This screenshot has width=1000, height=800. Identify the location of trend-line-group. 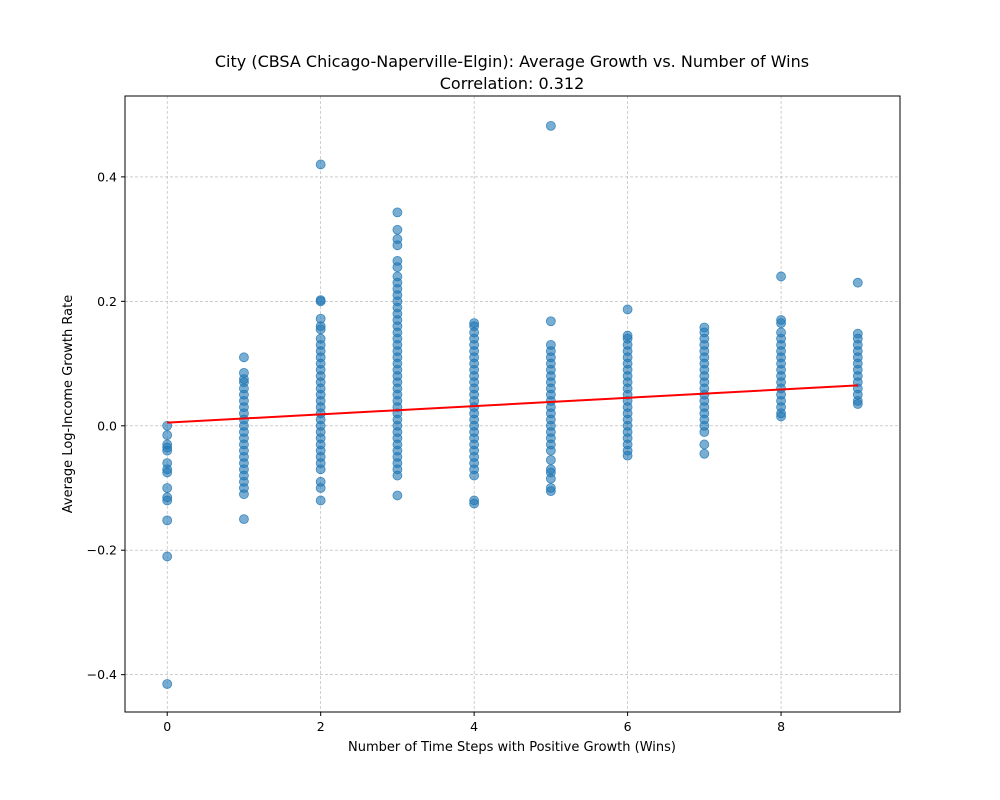
(512, 404).